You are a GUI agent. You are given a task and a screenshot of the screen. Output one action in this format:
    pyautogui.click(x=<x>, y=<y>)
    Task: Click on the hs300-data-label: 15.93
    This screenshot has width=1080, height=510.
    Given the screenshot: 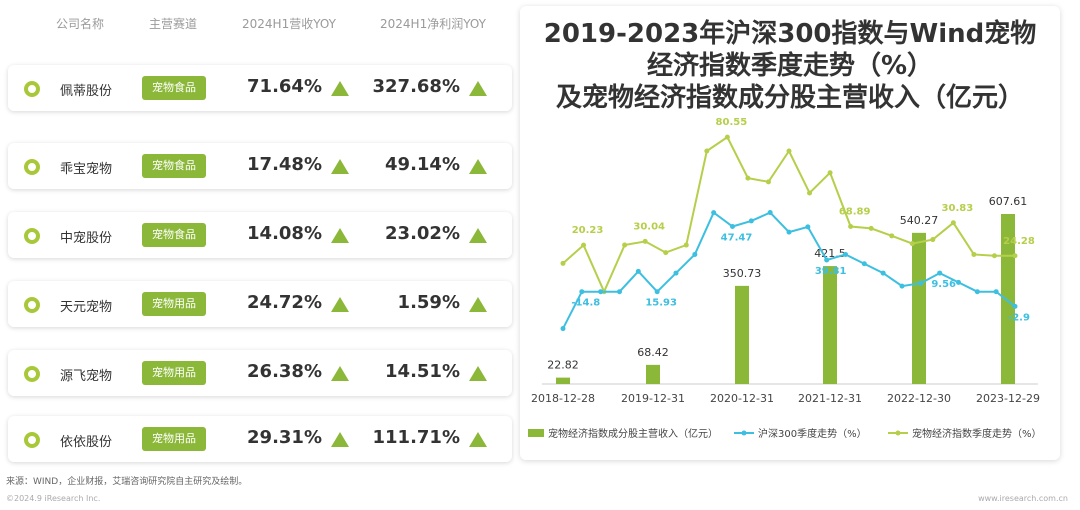 What is the action you would take?
    pyautogui.click(x=661, y=303)
    